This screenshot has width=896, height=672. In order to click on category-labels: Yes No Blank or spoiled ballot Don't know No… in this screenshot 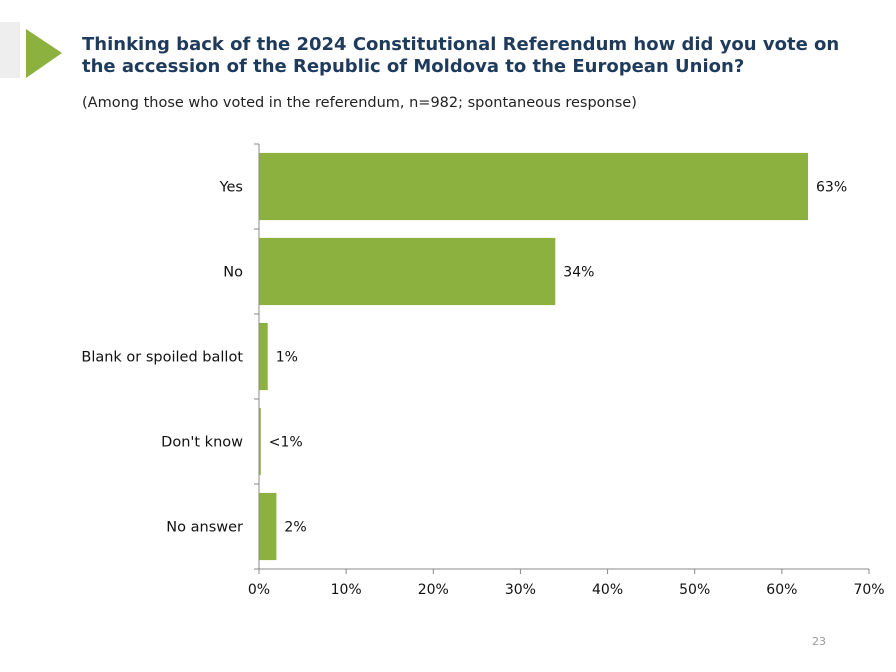, I will do `click(162, 358)`.